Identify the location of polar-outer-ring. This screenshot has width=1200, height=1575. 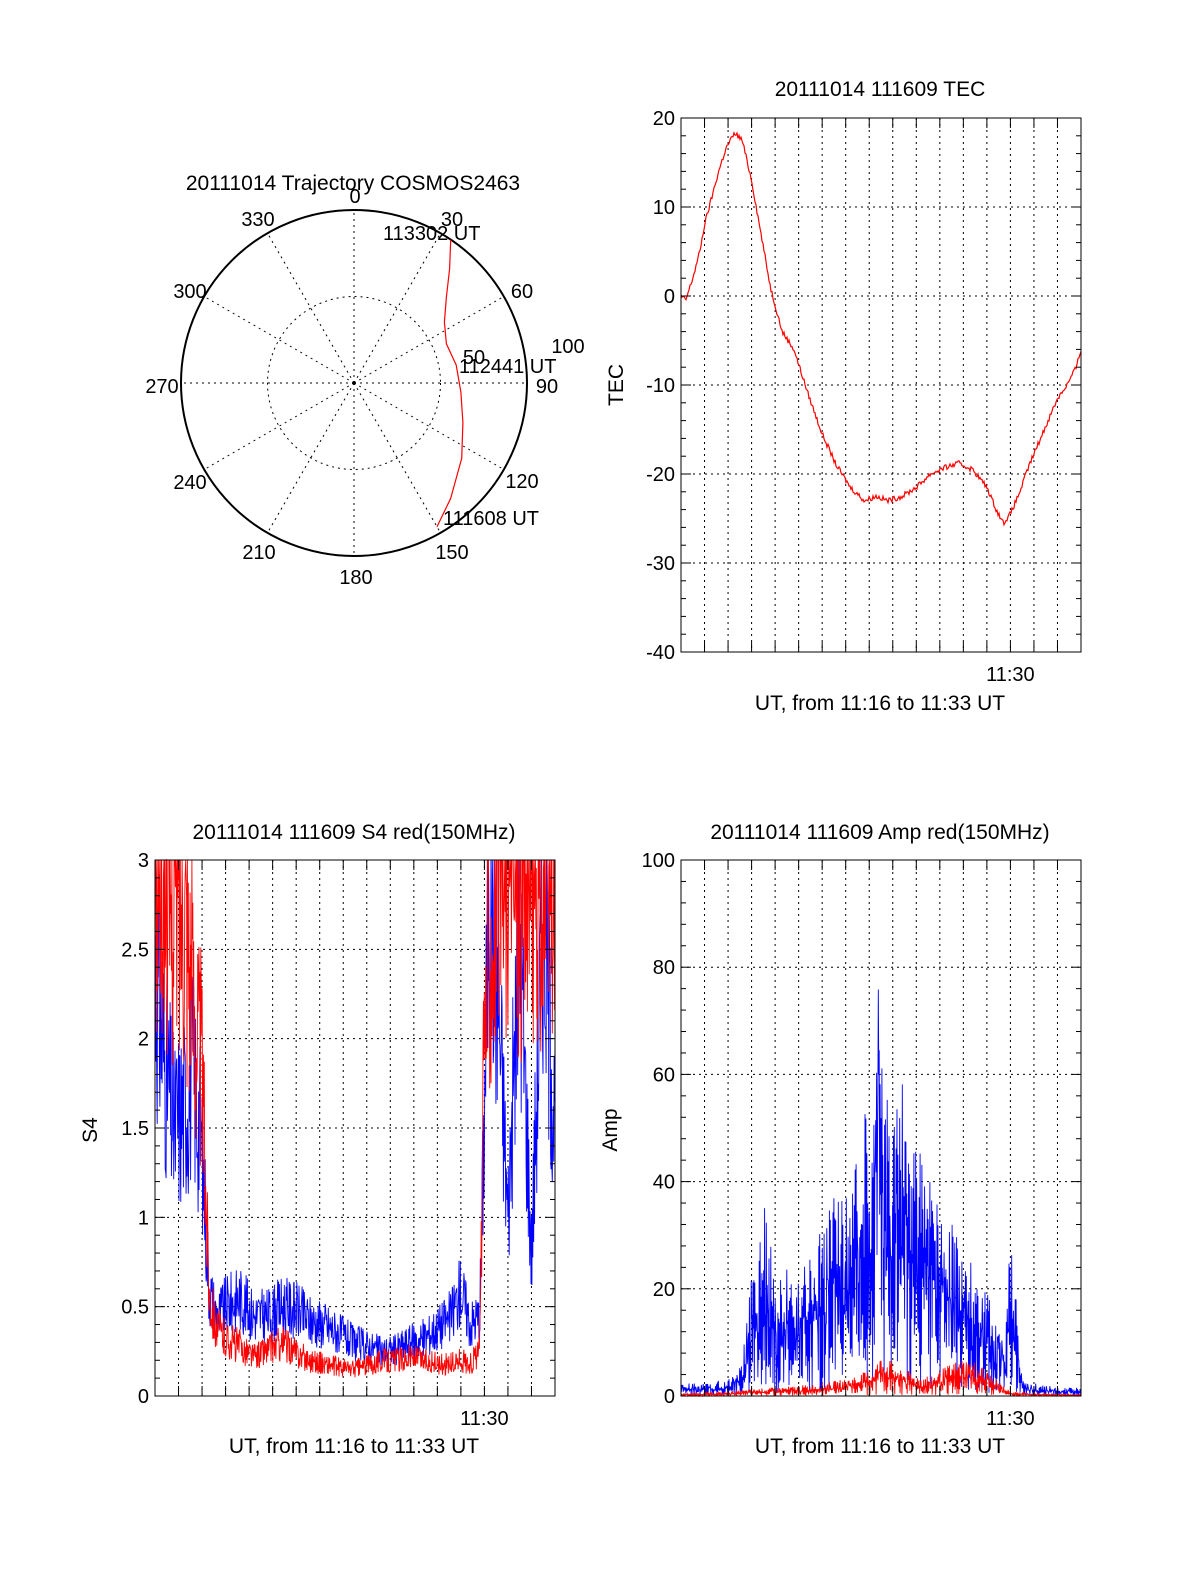
(354, 383).